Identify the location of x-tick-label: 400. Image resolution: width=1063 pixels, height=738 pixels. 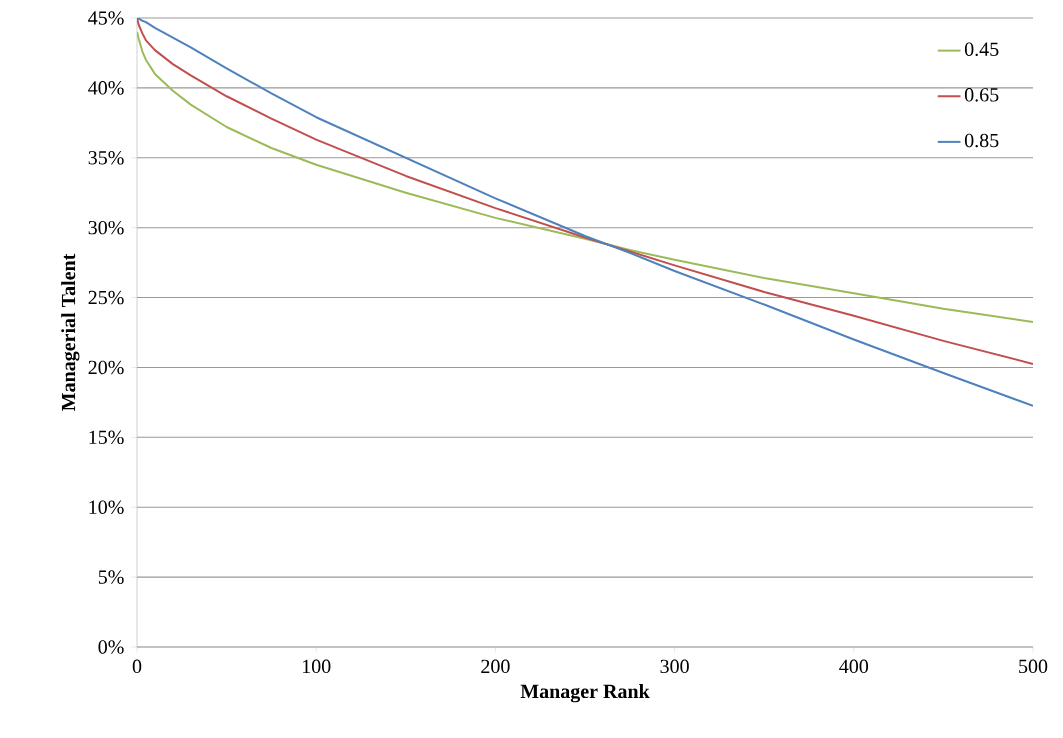
(854, 666).